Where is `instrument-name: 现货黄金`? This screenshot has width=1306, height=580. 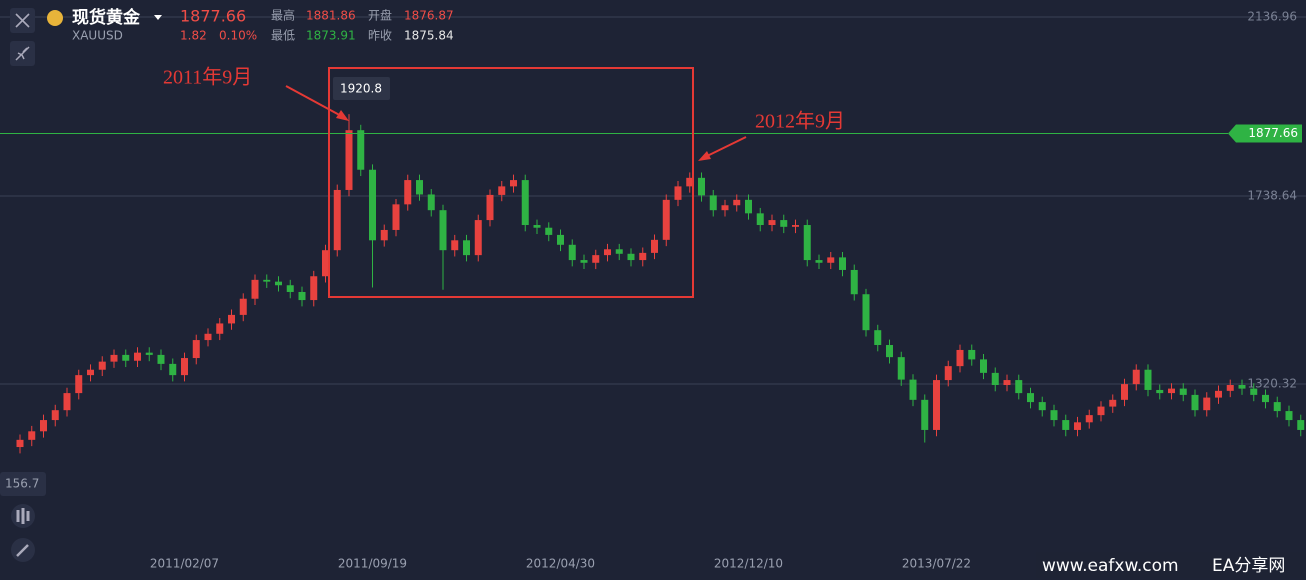
instrument-name: 现货黄金 is located at coordinates (106, 17).